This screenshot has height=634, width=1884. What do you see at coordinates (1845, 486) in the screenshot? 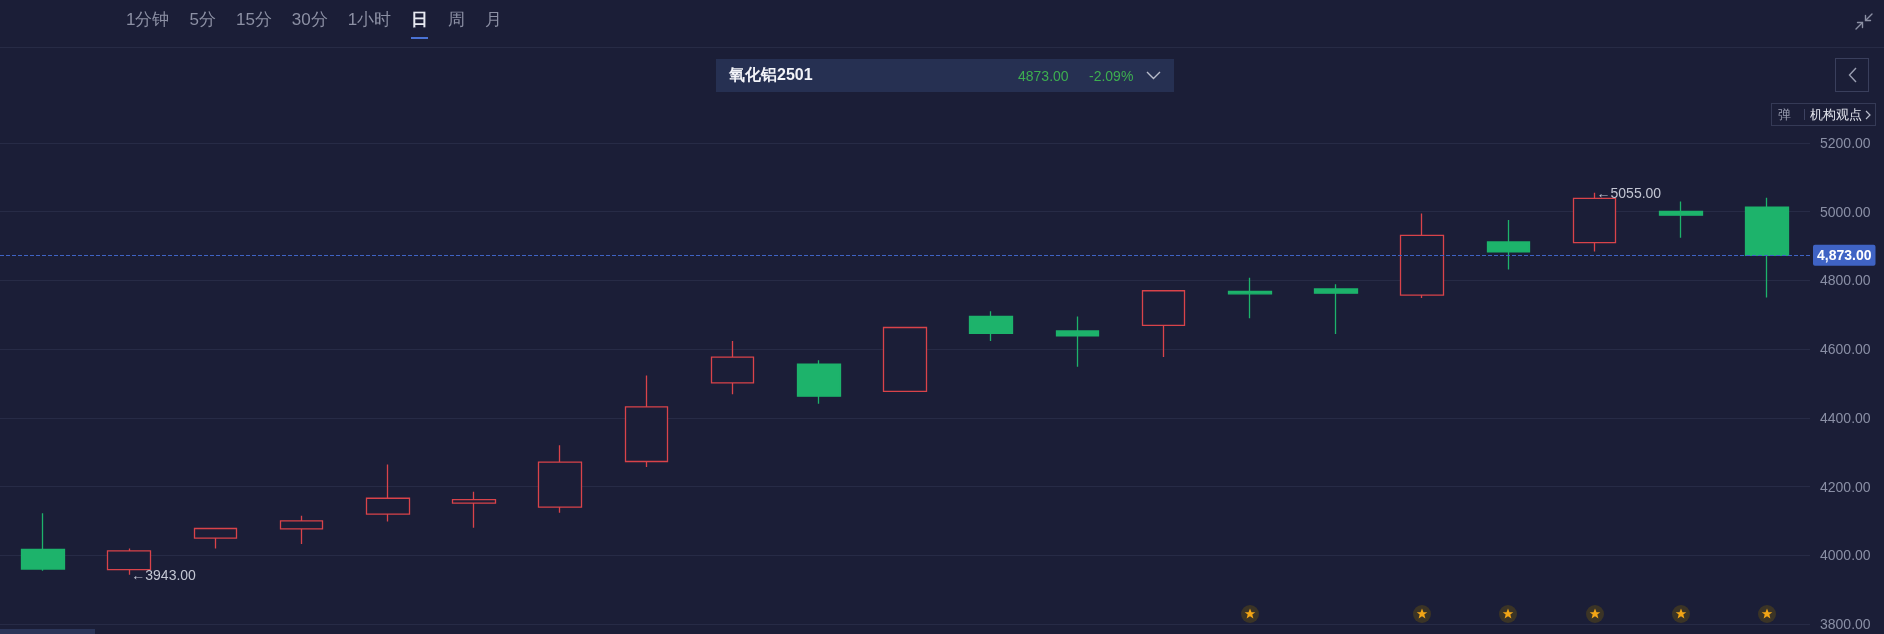
I see `y-tick-label: 4200.00` at bounding box center [1845, 486].